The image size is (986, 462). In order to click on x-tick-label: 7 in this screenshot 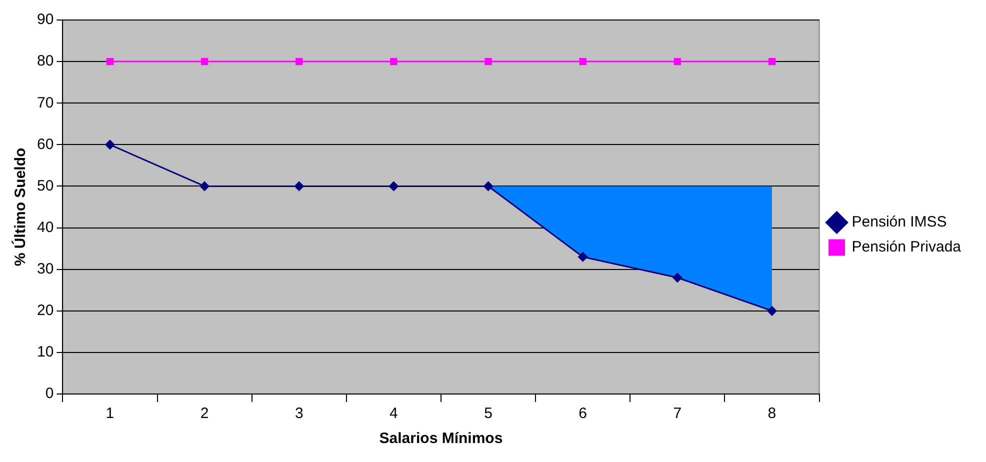, I will do `click(677, 413)`.